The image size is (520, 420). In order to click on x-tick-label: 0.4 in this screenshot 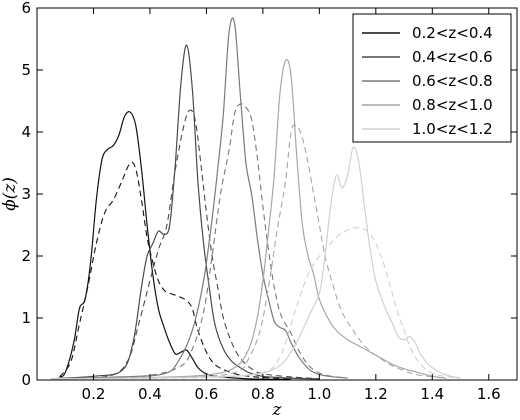, I will do `click(150, 394)`.